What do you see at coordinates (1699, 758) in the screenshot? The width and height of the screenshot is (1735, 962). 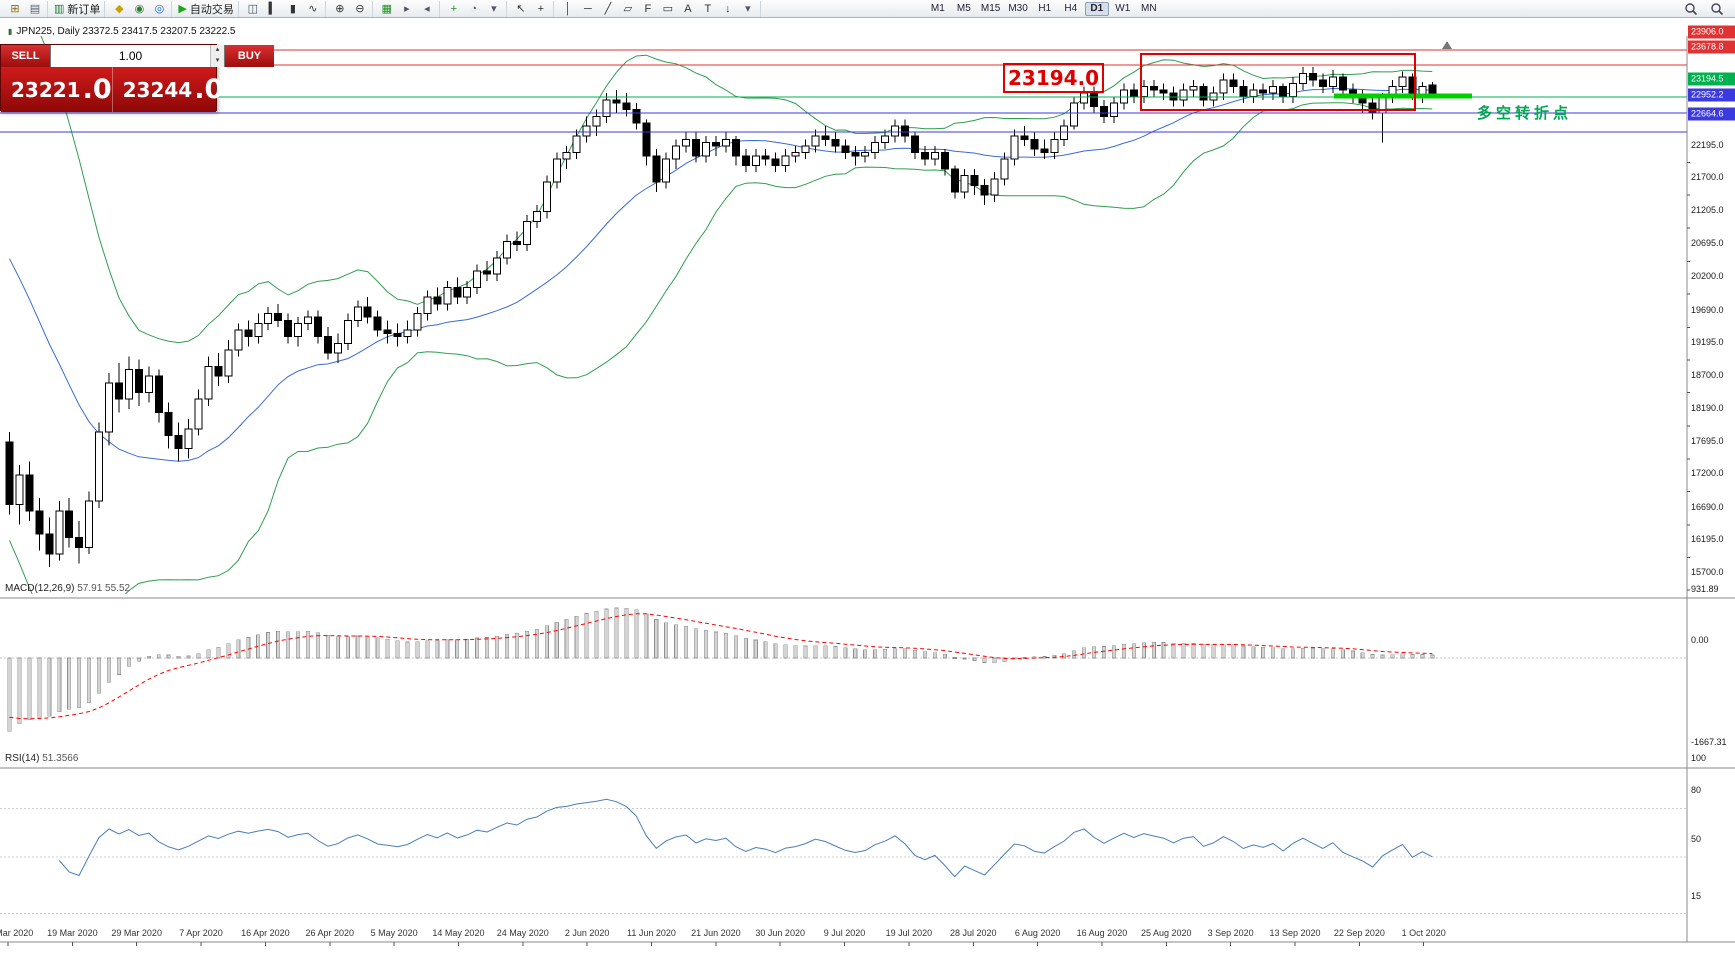 I see `rsi-axis-label: 100` at bounding box center [1699, 758].